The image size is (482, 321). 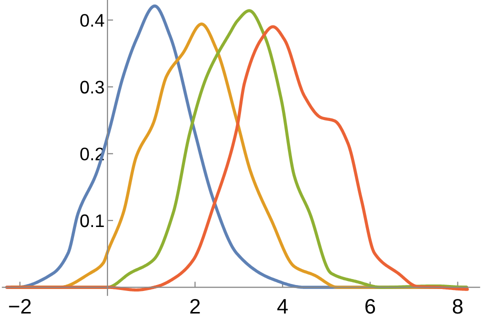 What do you see at coordinates (457, 306) in the screenshot?
I see `x-tick-label: 8` at bounding box center [457, 306].